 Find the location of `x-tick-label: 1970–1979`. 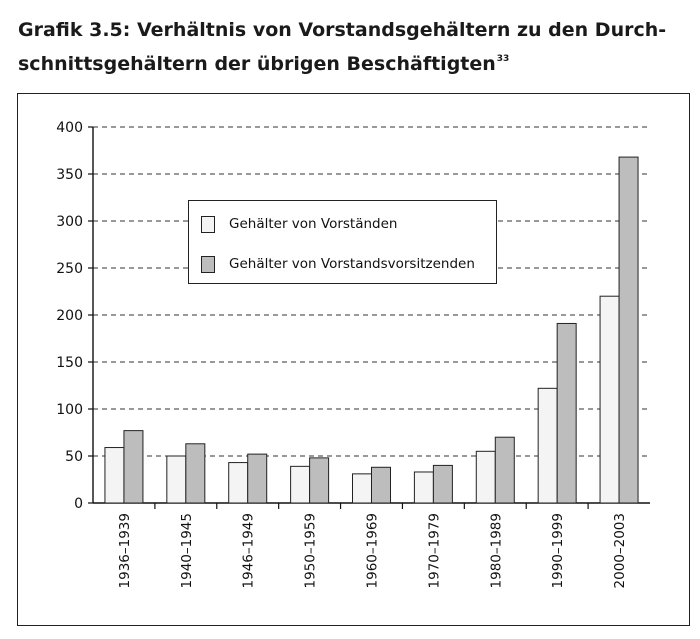

x-tick-label: 1970–1979 is located at coordinates (434, 550).